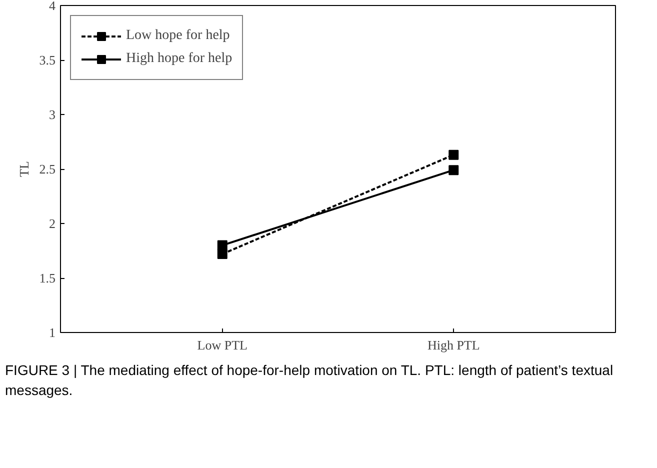 The width and height of the screenshot is (657, 468). Describe the element at coordinates (52, 114) in the screenshot. I see `y-tick-label: 3` at that location.